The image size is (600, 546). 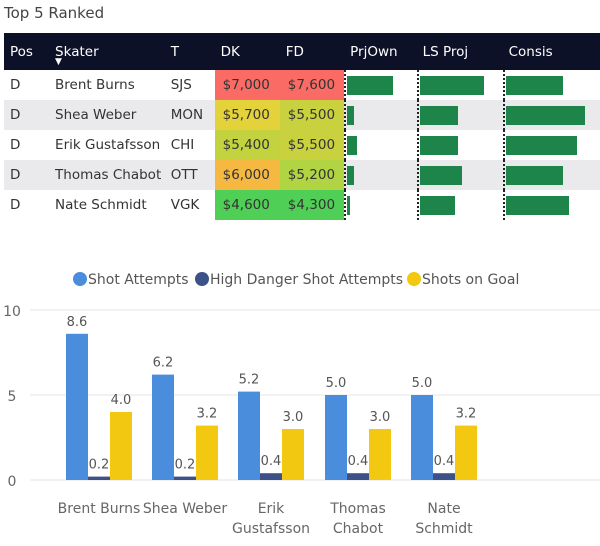 I want to click on x-tick-label: Nate, so click(x=443, y=509).